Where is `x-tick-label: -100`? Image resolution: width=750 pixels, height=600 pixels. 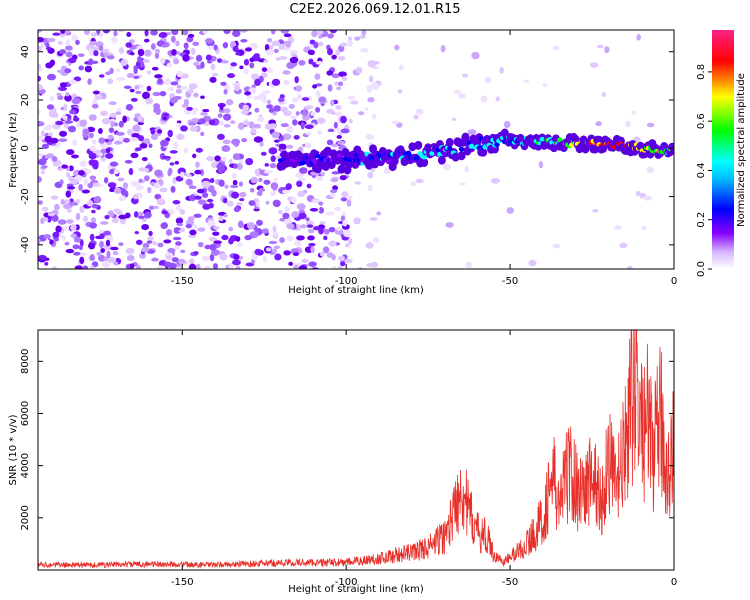
x-tick-label: -100 is located at coordinates (346, 281).